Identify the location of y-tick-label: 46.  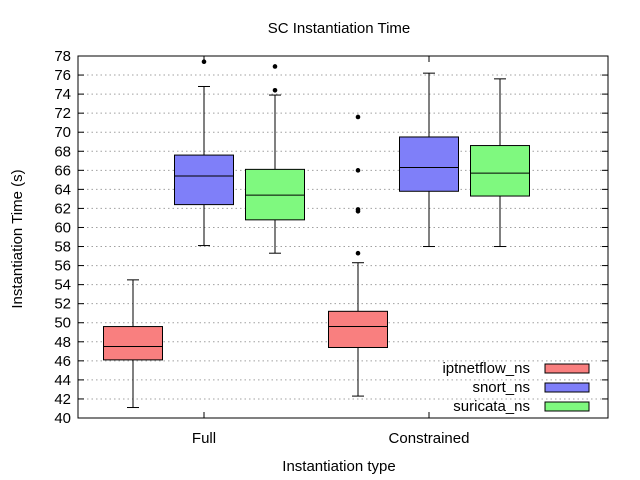
(62, 361).